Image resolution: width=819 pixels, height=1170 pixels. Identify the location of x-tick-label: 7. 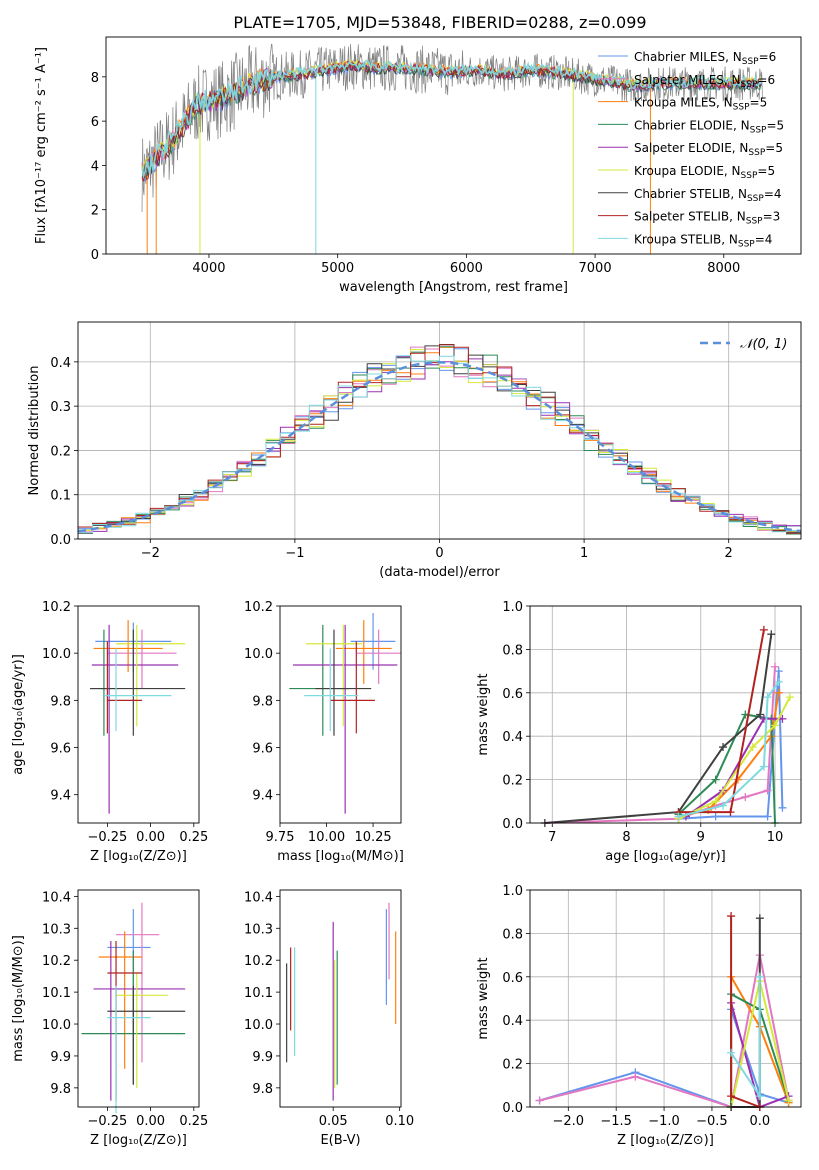
(552, 837).